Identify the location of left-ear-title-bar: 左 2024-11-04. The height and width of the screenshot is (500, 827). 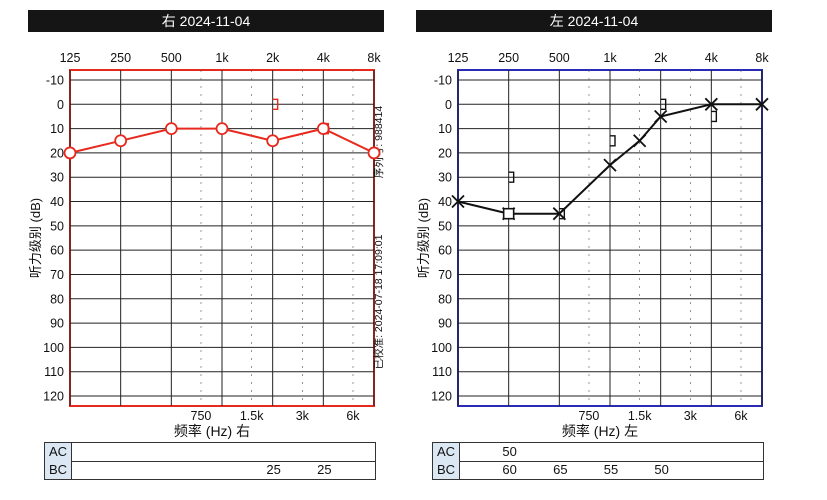
(594, 21).